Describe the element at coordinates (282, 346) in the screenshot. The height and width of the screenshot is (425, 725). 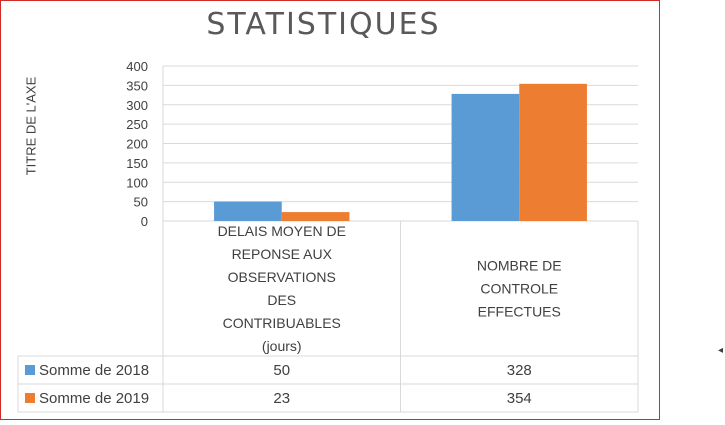
I see `category-label: (jours)` at that location.